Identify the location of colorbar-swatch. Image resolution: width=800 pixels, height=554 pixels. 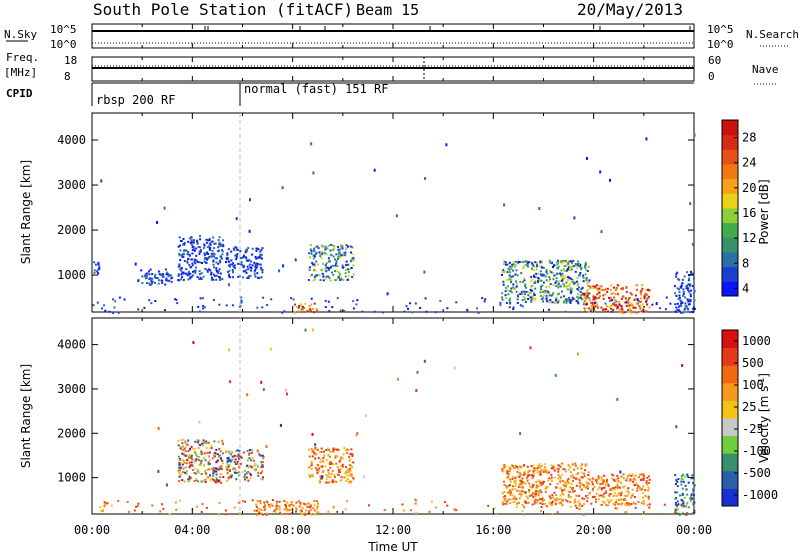
(730, 462).